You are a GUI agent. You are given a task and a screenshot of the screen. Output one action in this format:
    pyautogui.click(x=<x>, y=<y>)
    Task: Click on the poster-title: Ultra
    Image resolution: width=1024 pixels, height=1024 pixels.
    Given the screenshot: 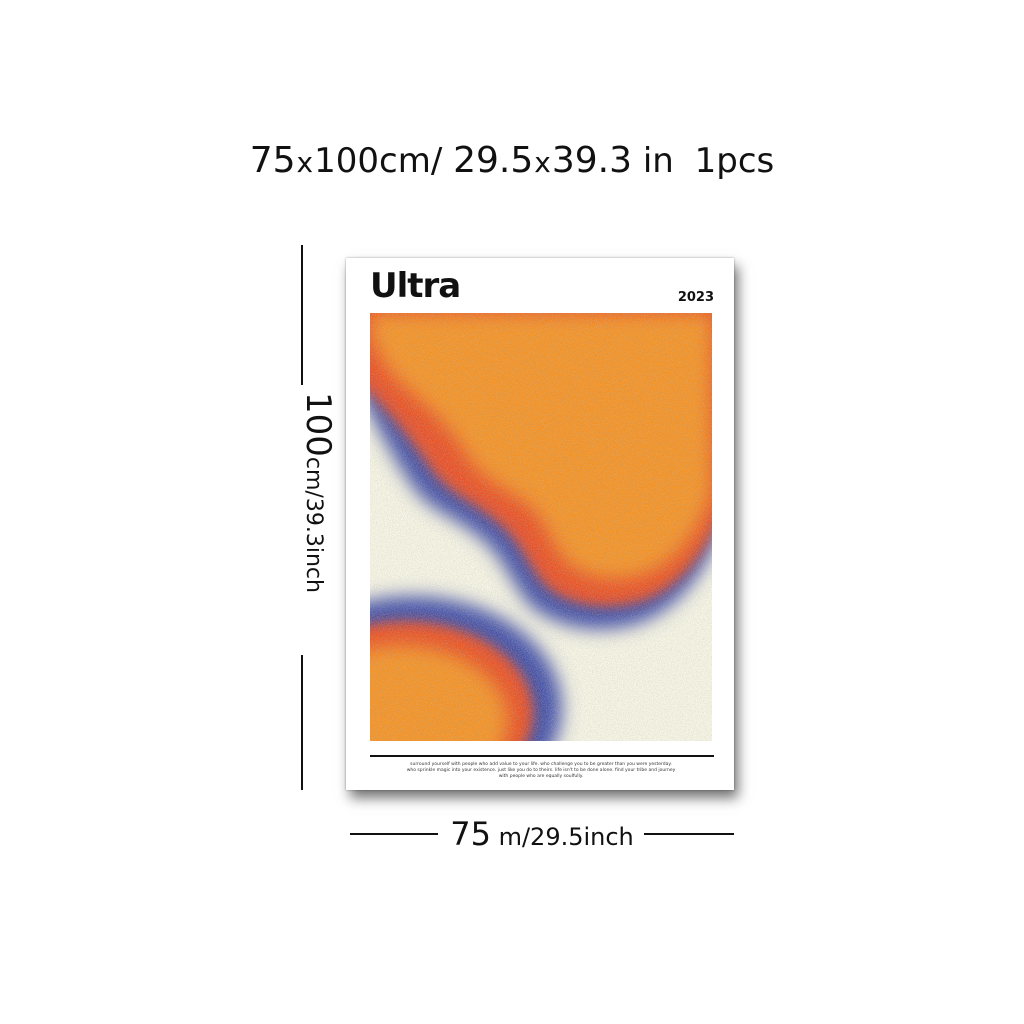 What is the action you would take?
    pyautogui.click(x=415, y=286)
    